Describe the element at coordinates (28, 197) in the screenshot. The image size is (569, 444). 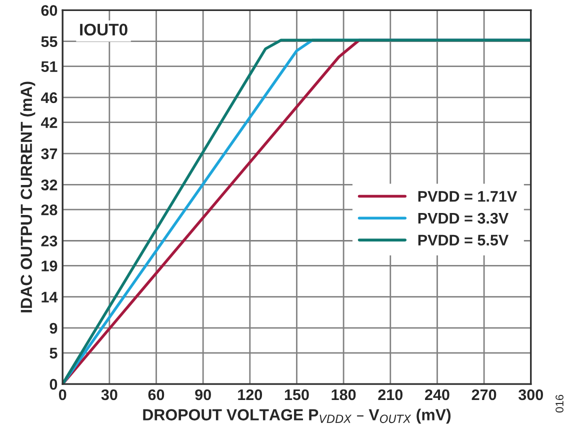
I see `y-axis-title: IDAC OUTPUT CURRENT (mA)` at that location.